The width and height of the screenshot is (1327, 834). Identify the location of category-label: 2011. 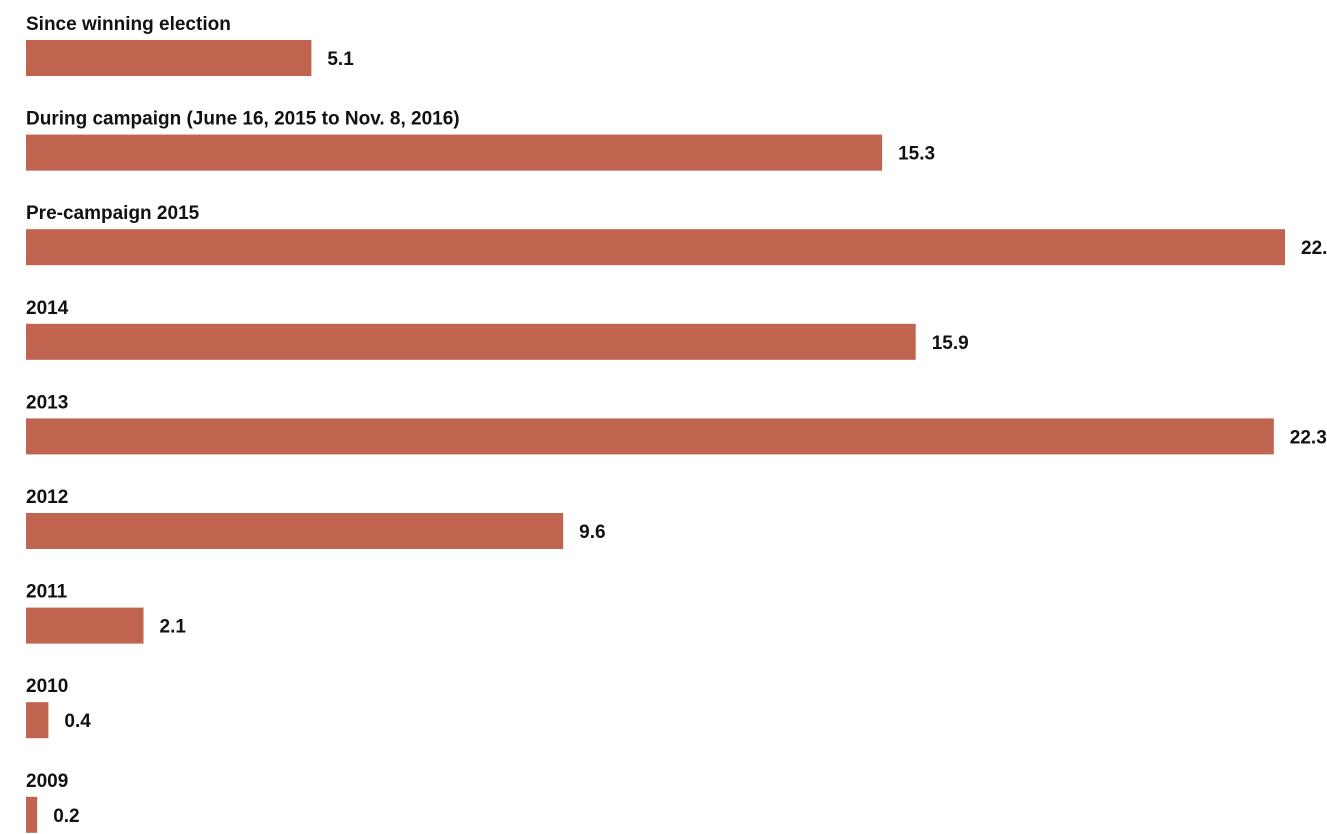
(47, 592).